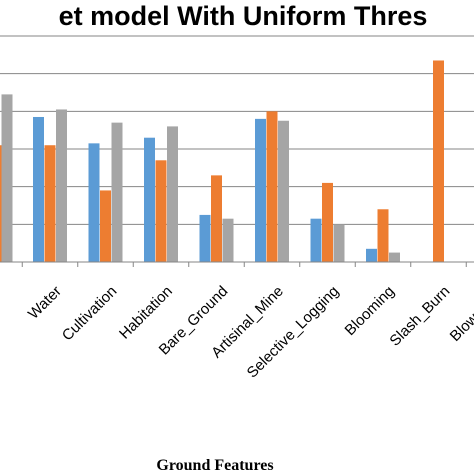 The height and width of the screenshot is (474, 474). What do you see at coordinates (214, 465) in the screenshot?
I see `x-axis-label: Ground Features` at bounding box center [214, 465].